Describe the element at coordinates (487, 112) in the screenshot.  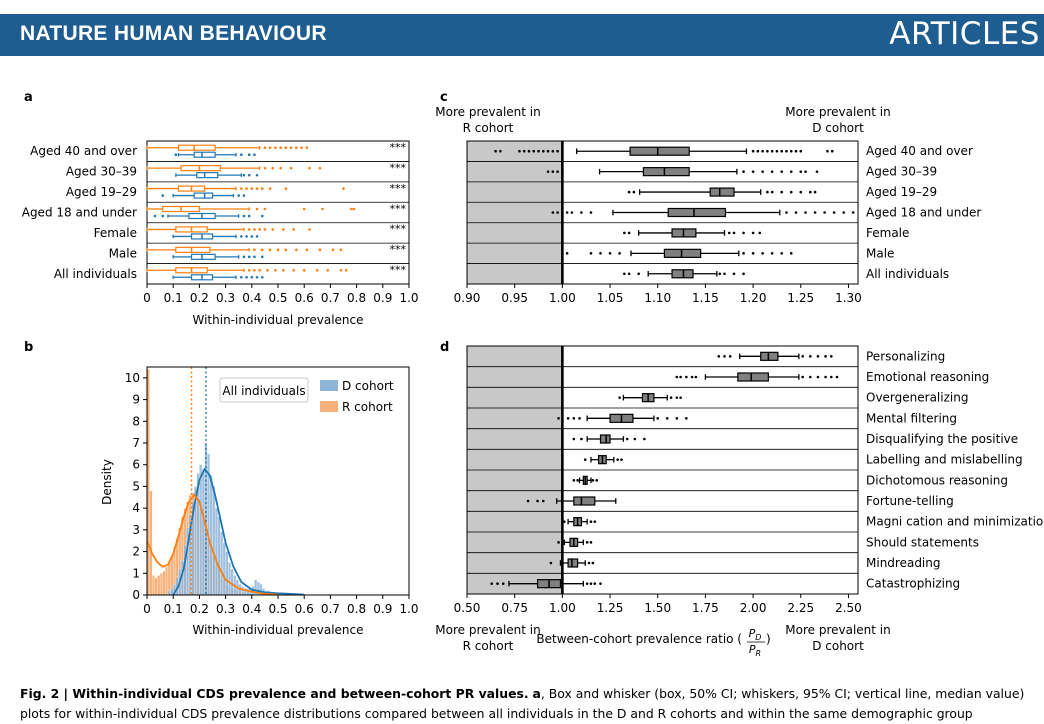
I see `panel-c-left-note-1: More prevalent in` at that location.